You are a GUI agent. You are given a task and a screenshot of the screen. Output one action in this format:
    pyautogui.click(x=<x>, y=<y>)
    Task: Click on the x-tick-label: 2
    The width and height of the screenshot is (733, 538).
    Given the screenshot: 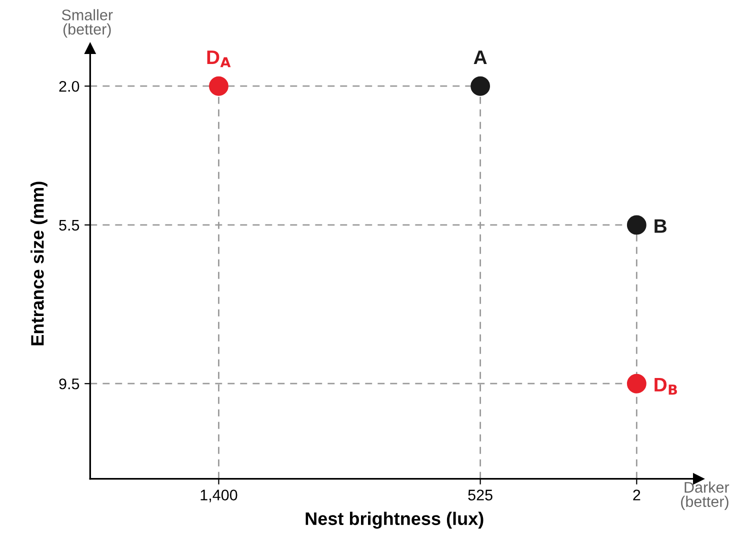 What is the action you would take?
    pyautogui.click(x=636, y=495)
    